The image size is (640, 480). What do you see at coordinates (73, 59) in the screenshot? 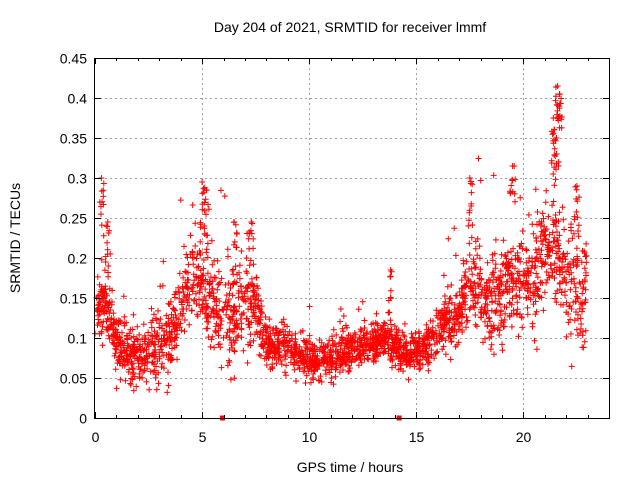
I see `y-tick-label: 0.45` at bounding box center [73, 59].